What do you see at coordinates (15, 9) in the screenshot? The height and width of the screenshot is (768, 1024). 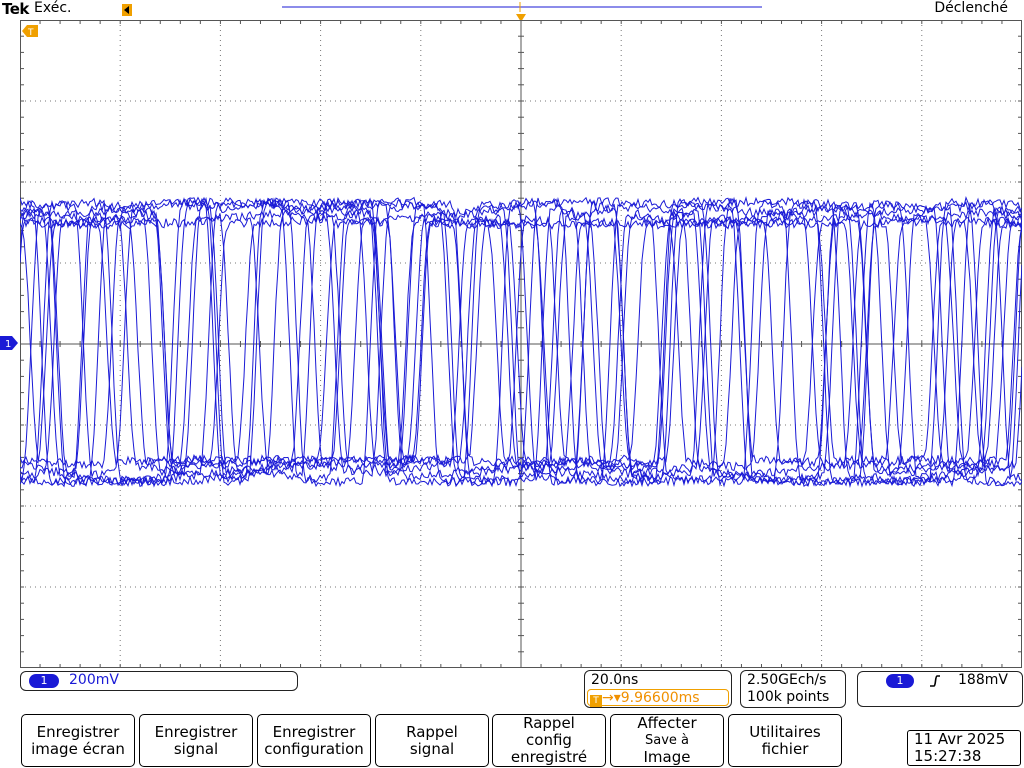 I see `brand-logo: Tek` at bounding box center [15, 9].